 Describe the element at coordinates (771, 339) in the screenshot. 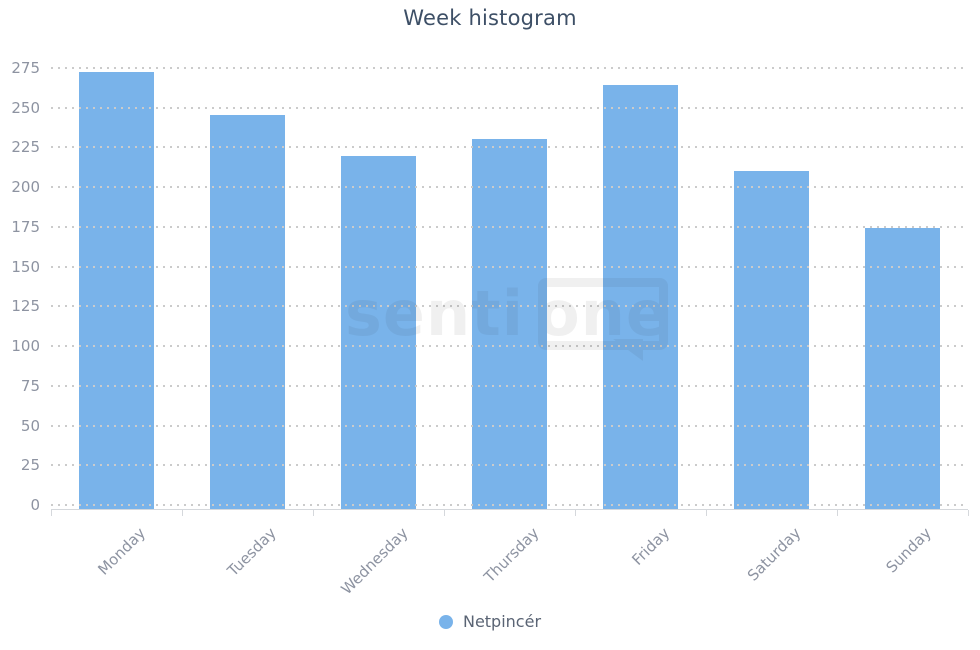

I see `bar-saturday` at that location.